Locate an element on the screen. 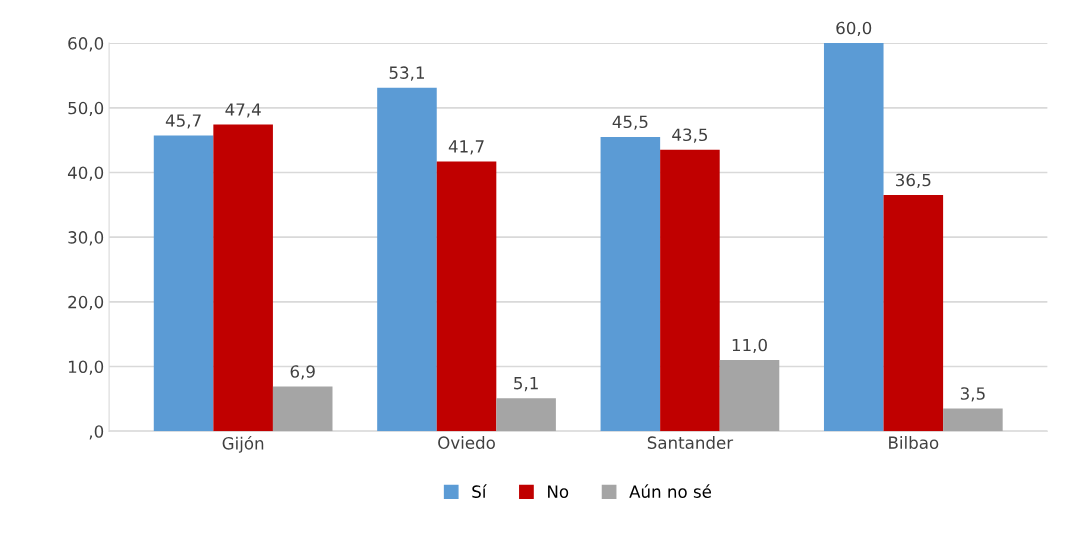 The image size is (1091, 539). x-tick-label: Gijón is located at coordinates (243, 444).